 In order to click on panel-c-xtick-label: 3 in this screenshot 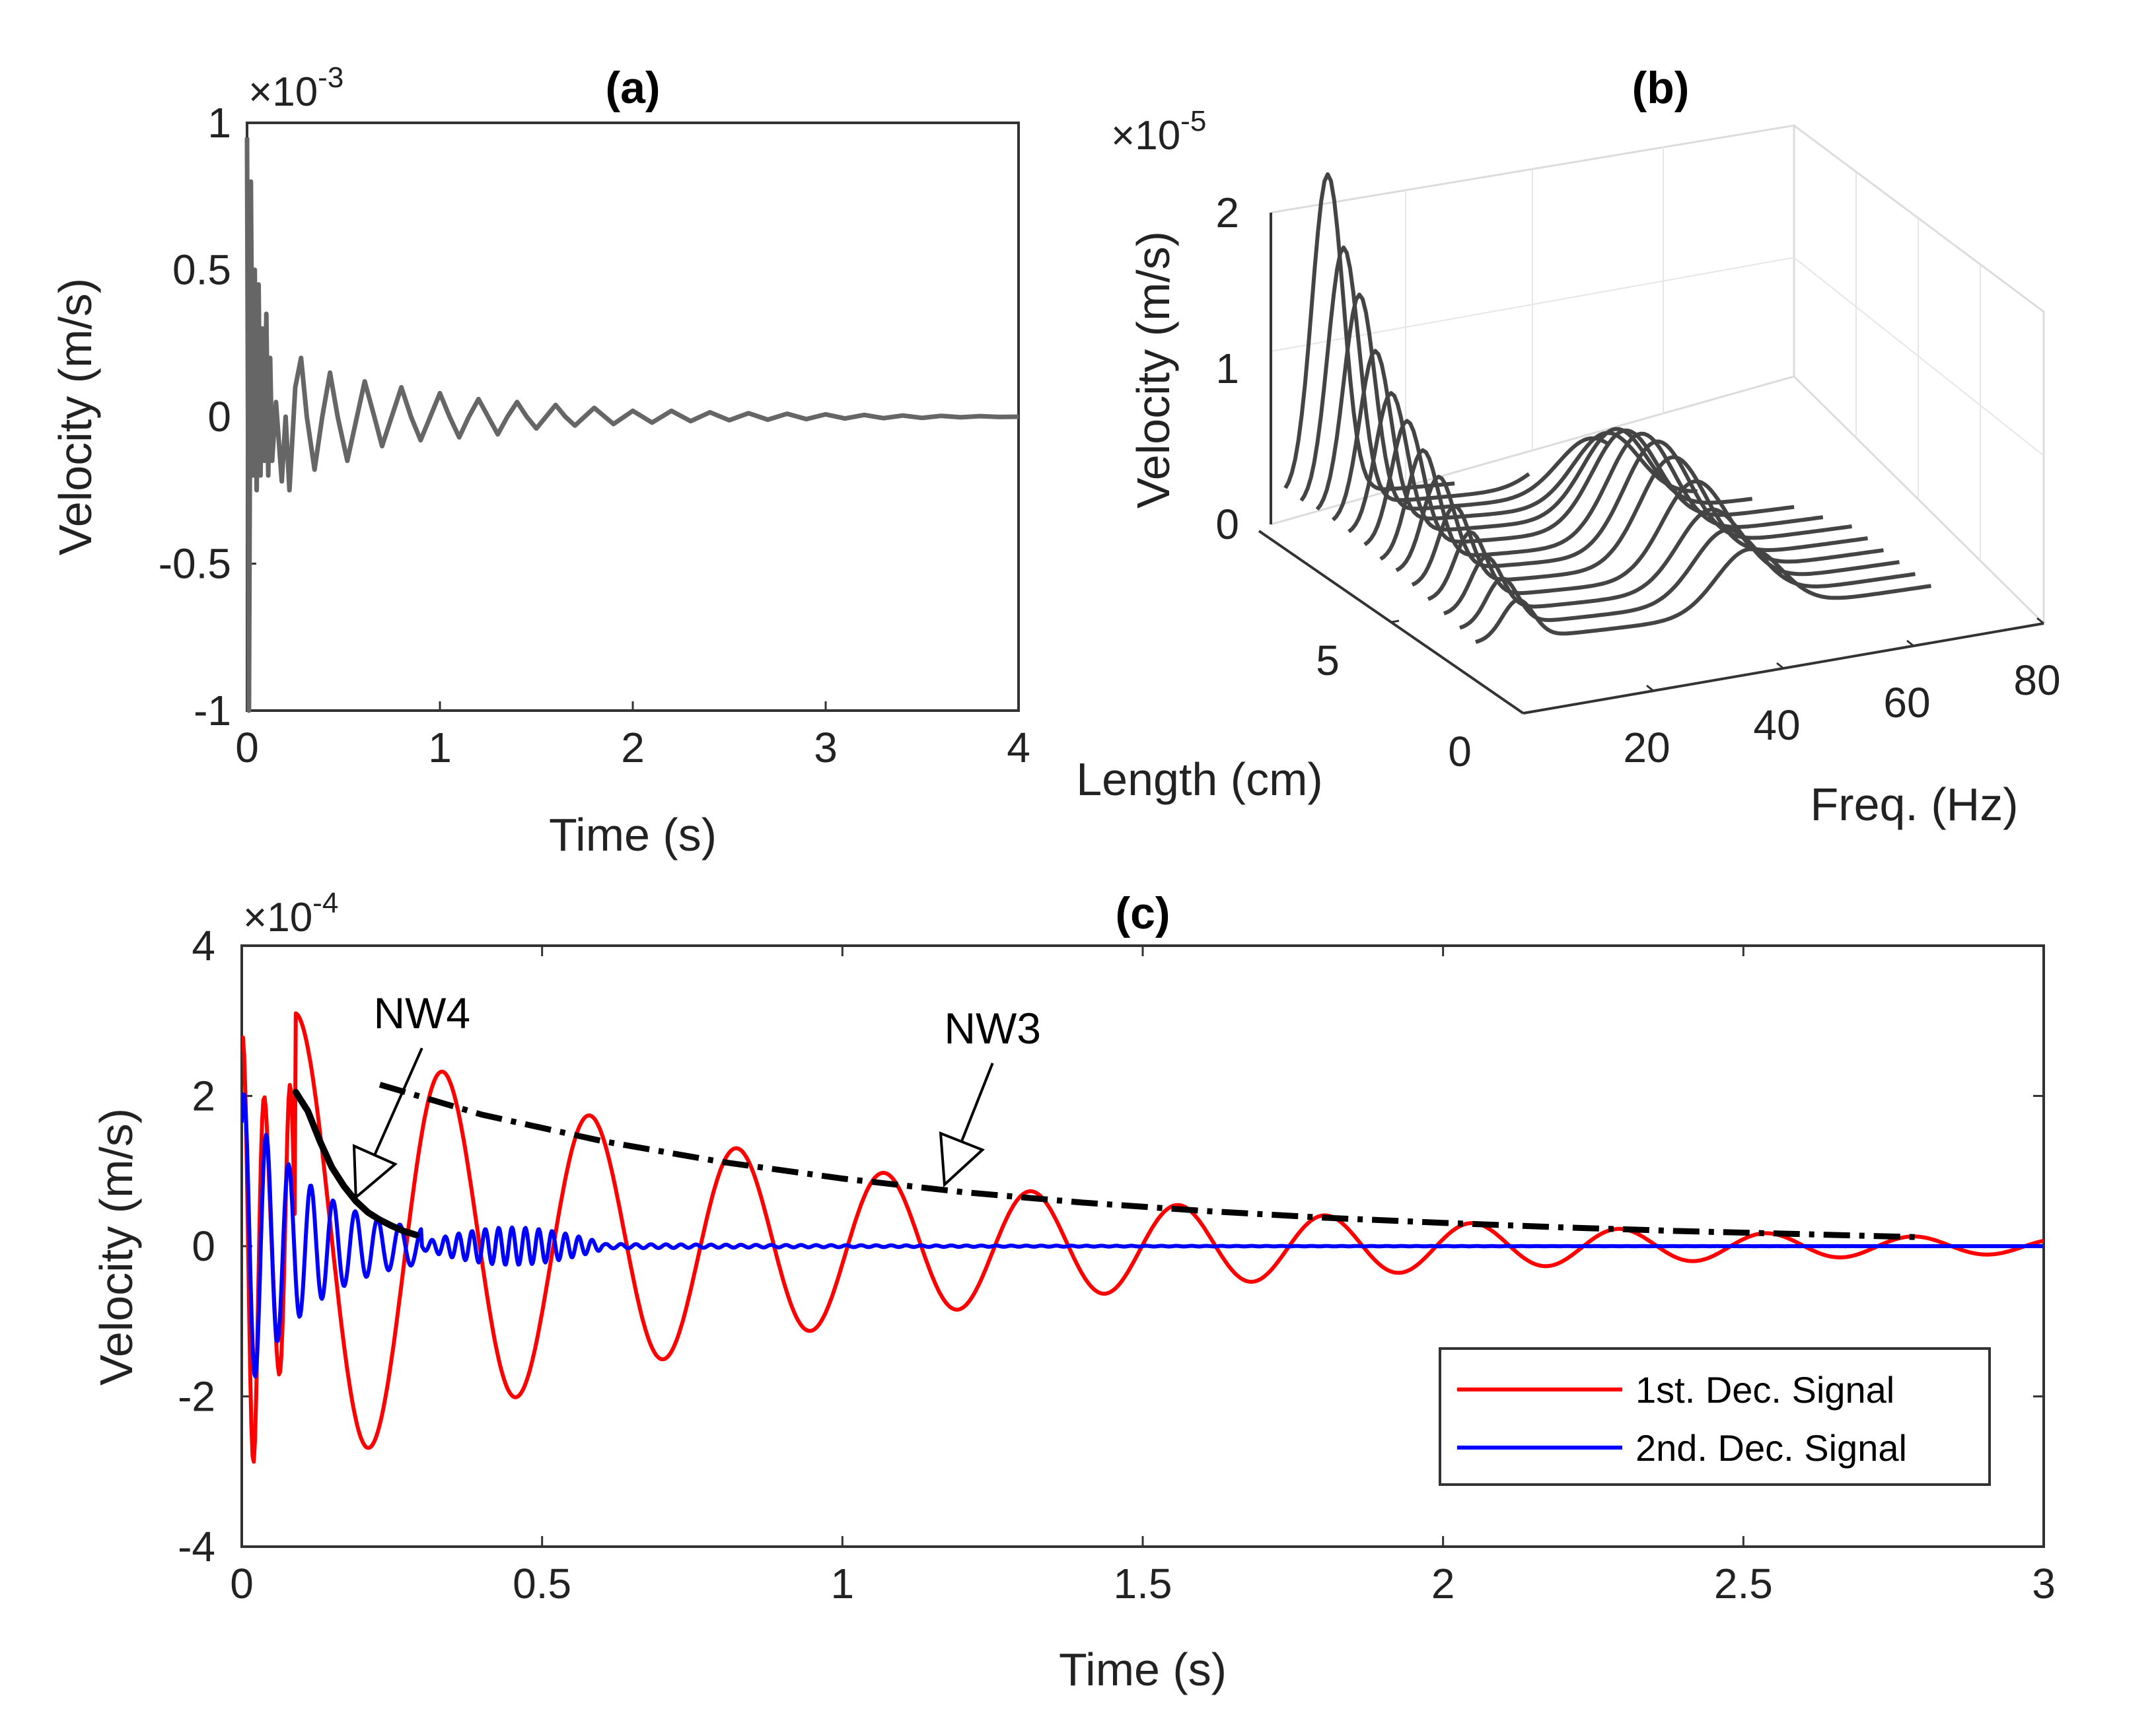, I will do `click(2044, 1583)`.